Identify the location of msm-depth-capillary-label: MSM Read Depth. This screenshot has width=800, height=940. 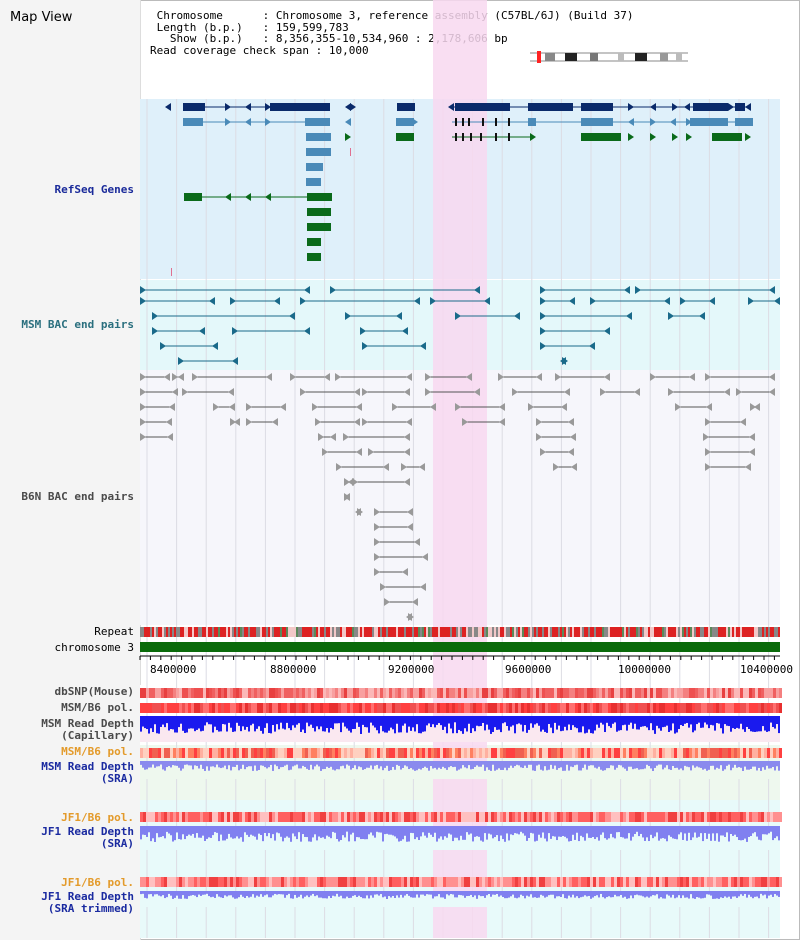
(87, 723).